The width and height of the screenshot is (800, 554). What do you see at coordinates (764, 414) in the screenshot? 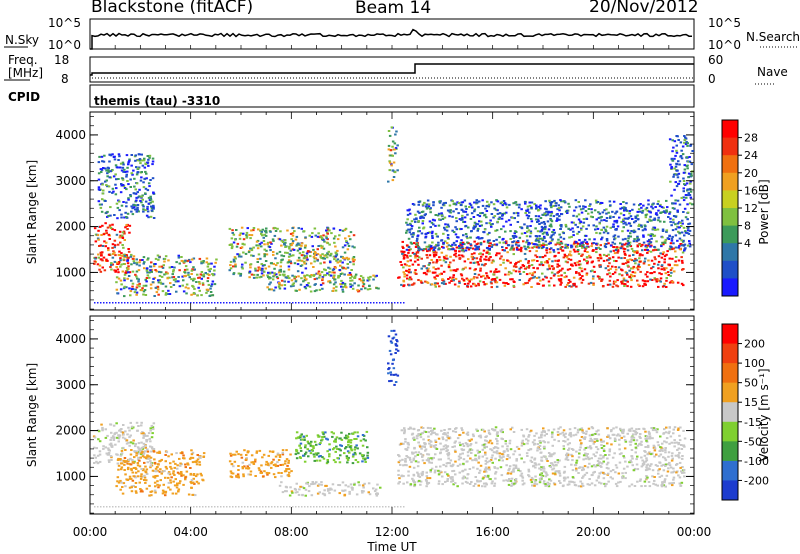
I see `velocity-colorbar-label: Velocity [m s⁻¹]` at bounding box center [764, 414].